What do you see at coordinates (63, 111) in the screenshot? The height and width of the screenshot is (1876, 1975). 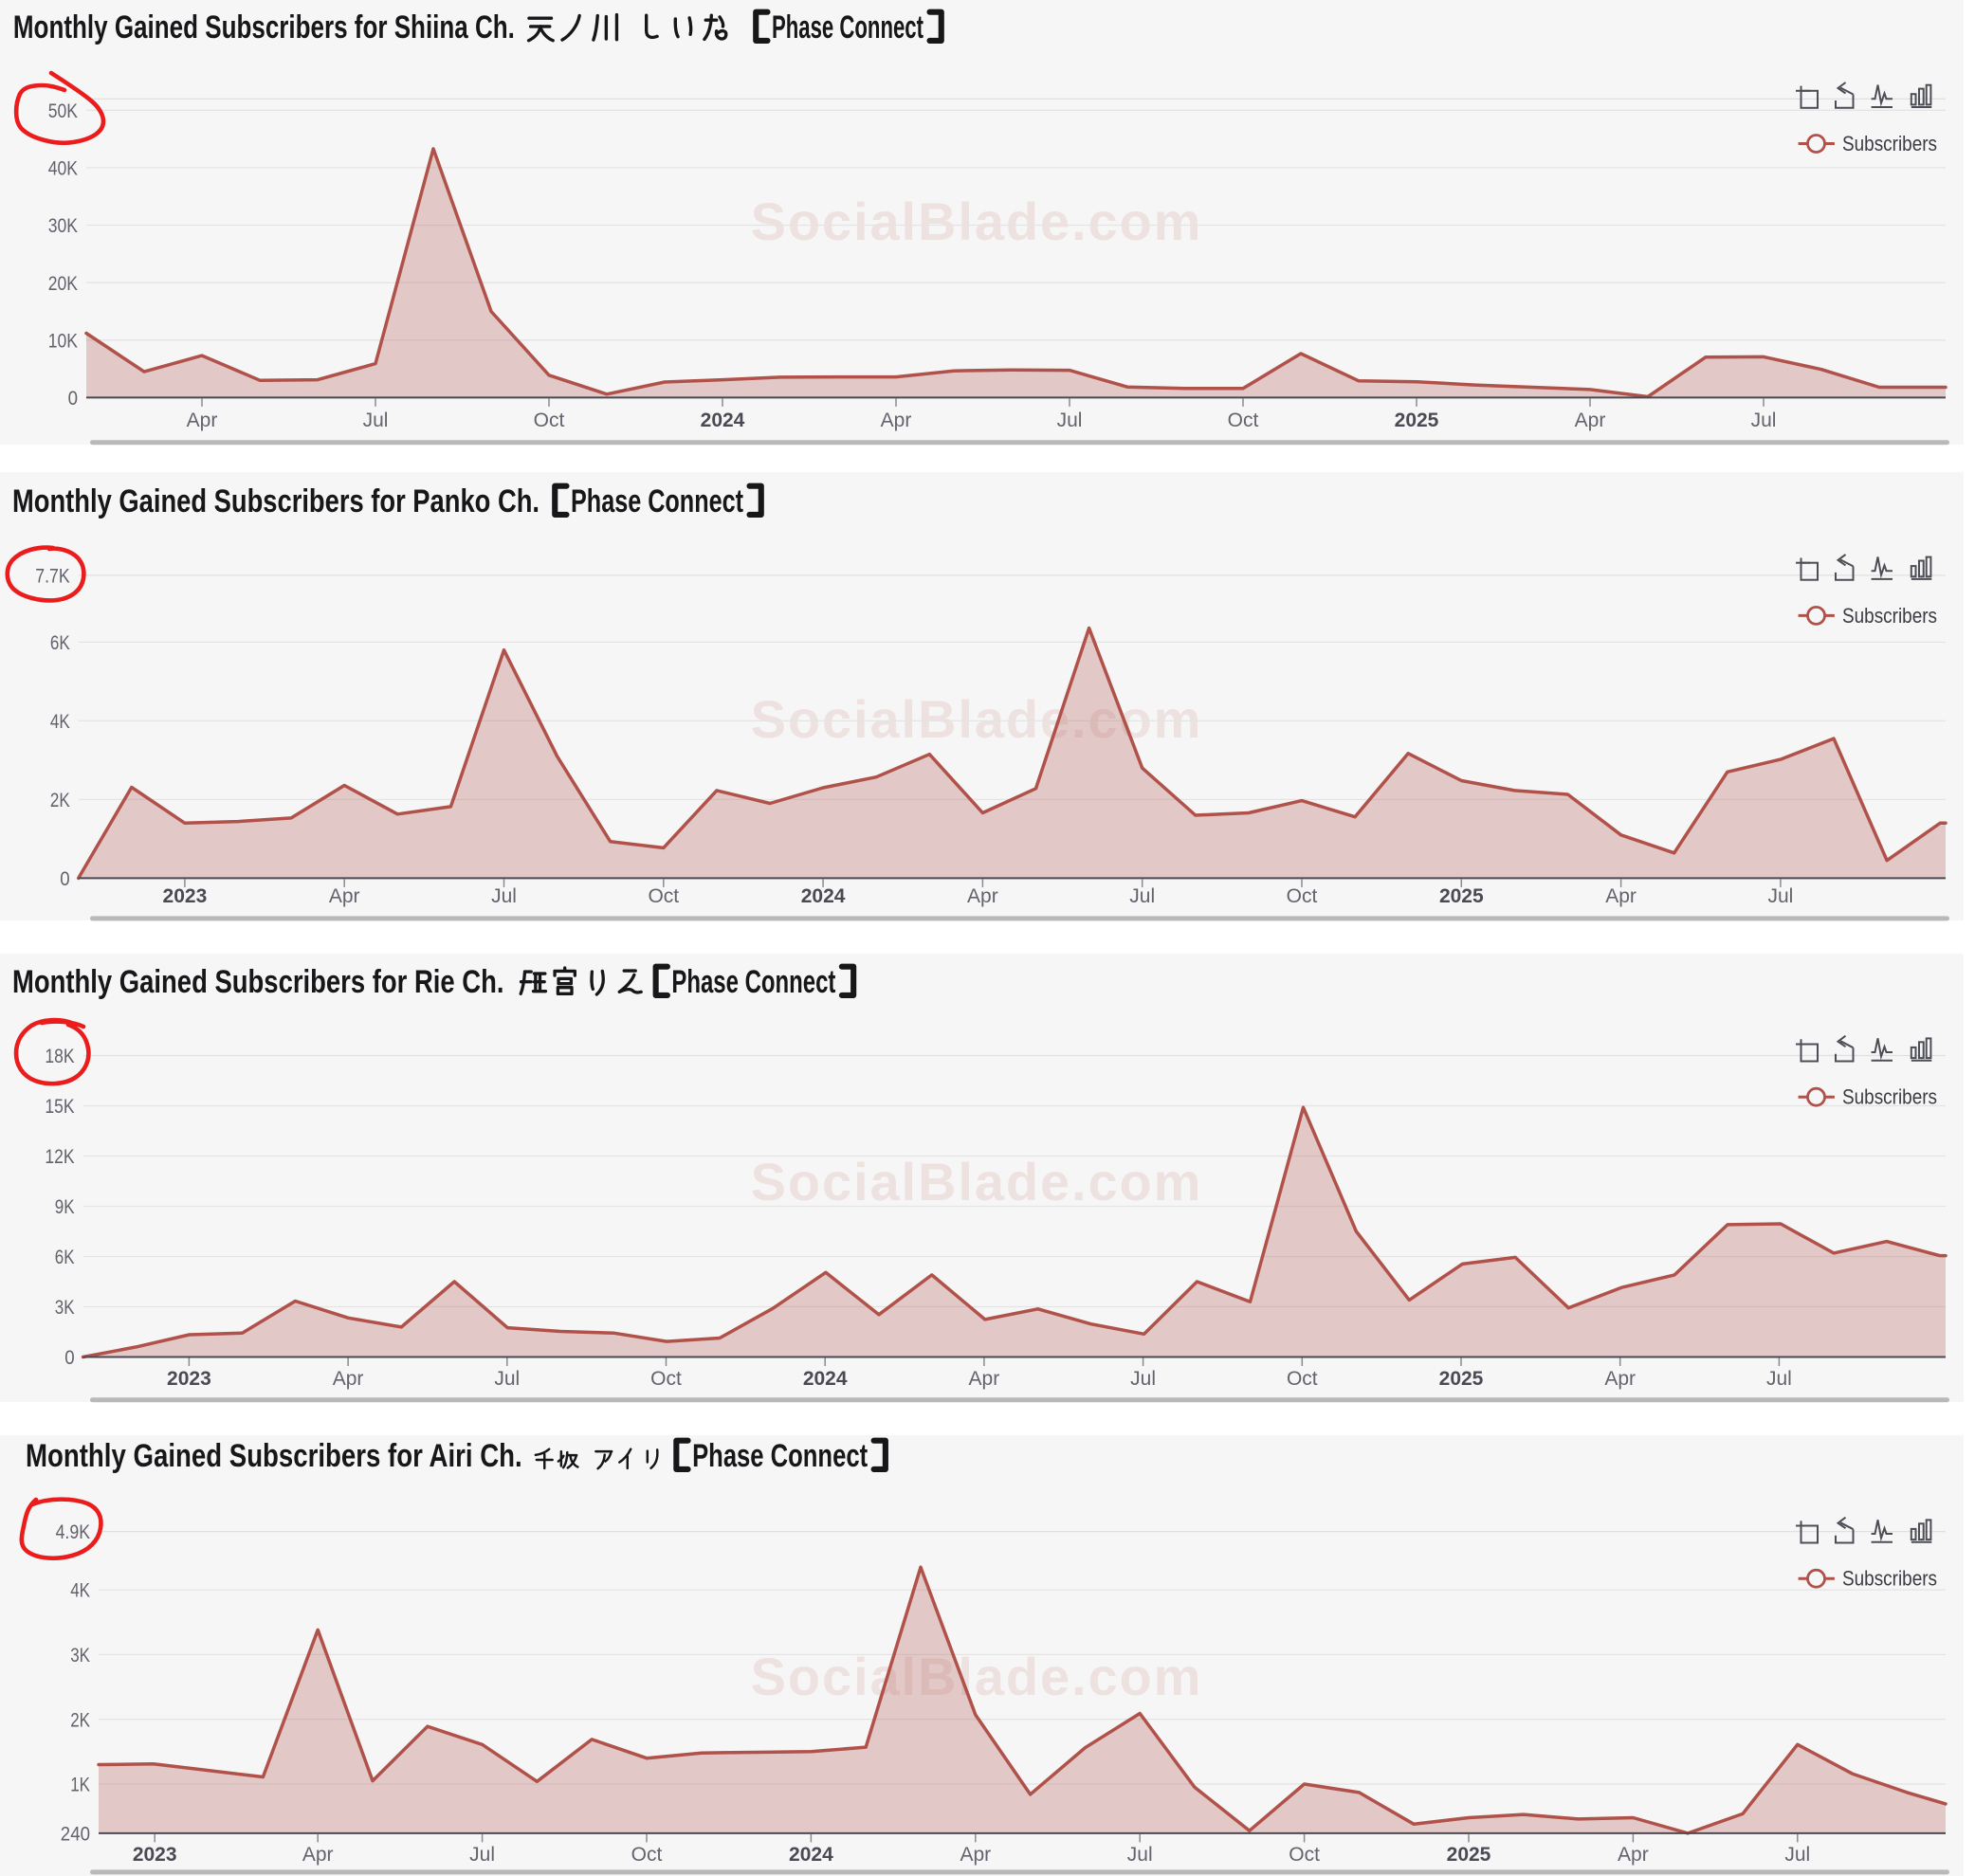 I see `svg-text: 50K` at bounding box center [63, 111].